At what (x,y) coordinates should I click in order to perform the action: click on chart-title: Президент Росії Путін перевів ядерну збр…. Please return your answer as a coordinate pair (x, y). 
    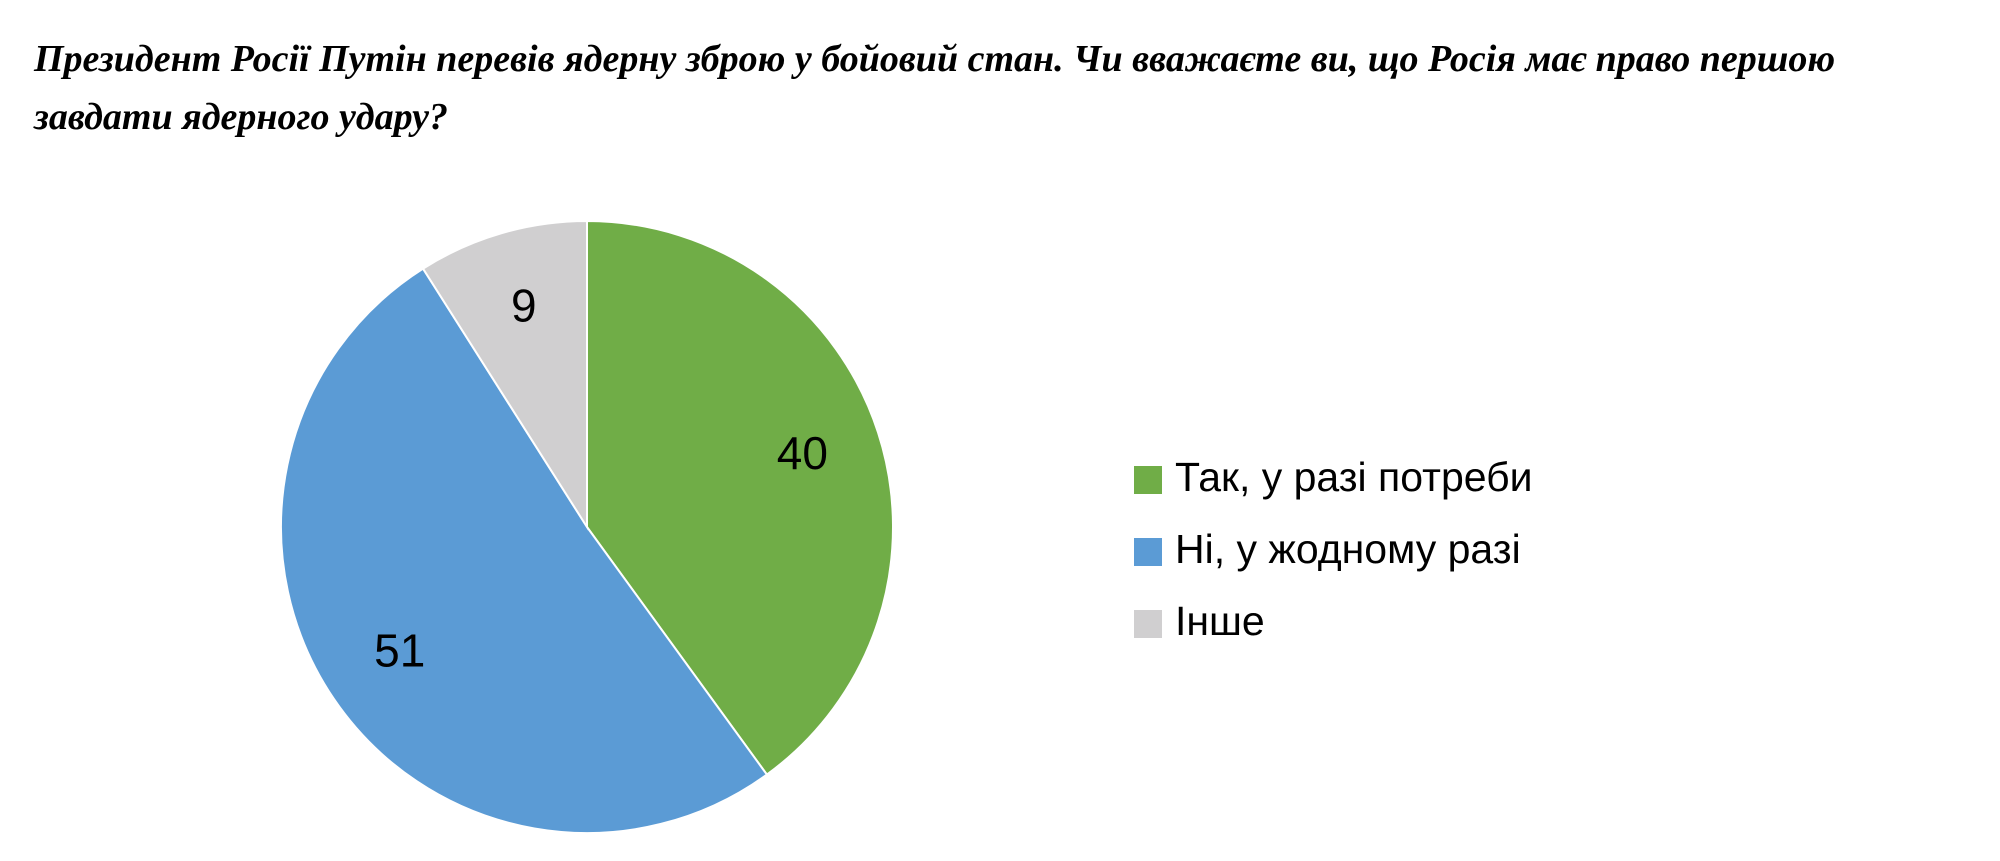
    Looking at the image, I should click on (935, 88).